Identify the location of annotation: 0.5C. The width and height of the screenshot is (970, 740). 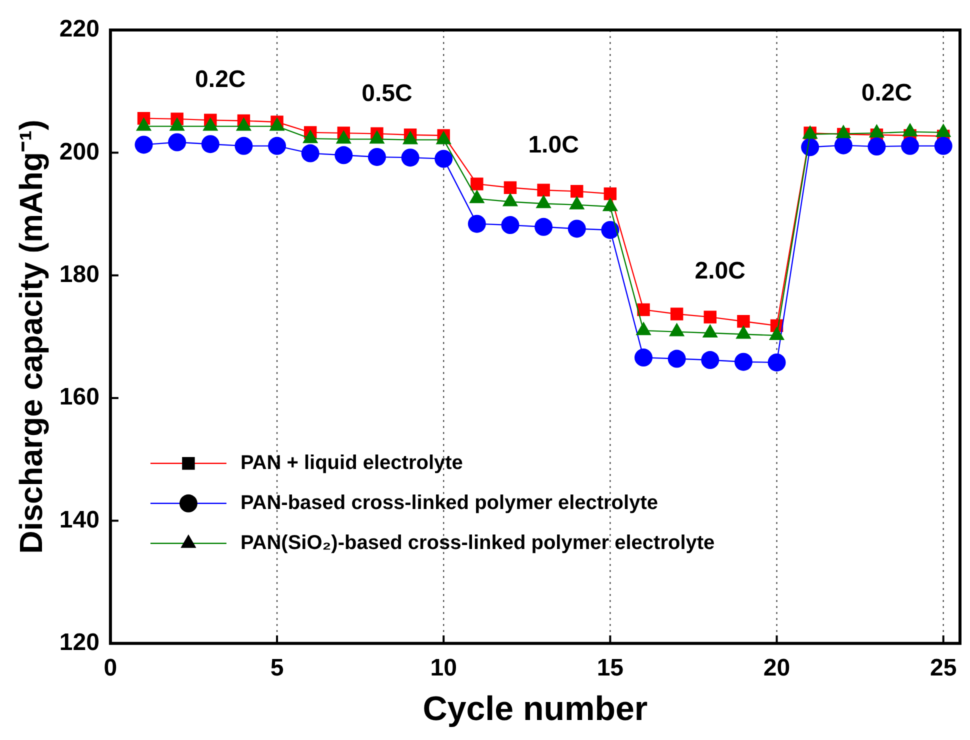
(387, 94).